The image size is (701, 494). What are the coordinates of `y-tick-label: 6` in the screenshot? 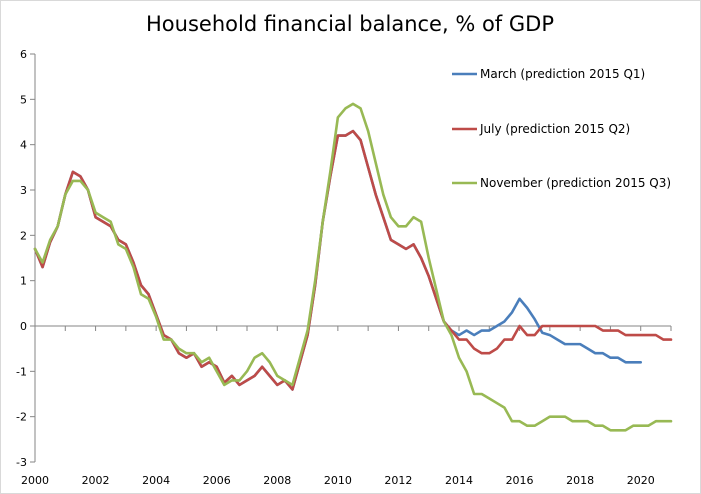 It's located at (23, 54).